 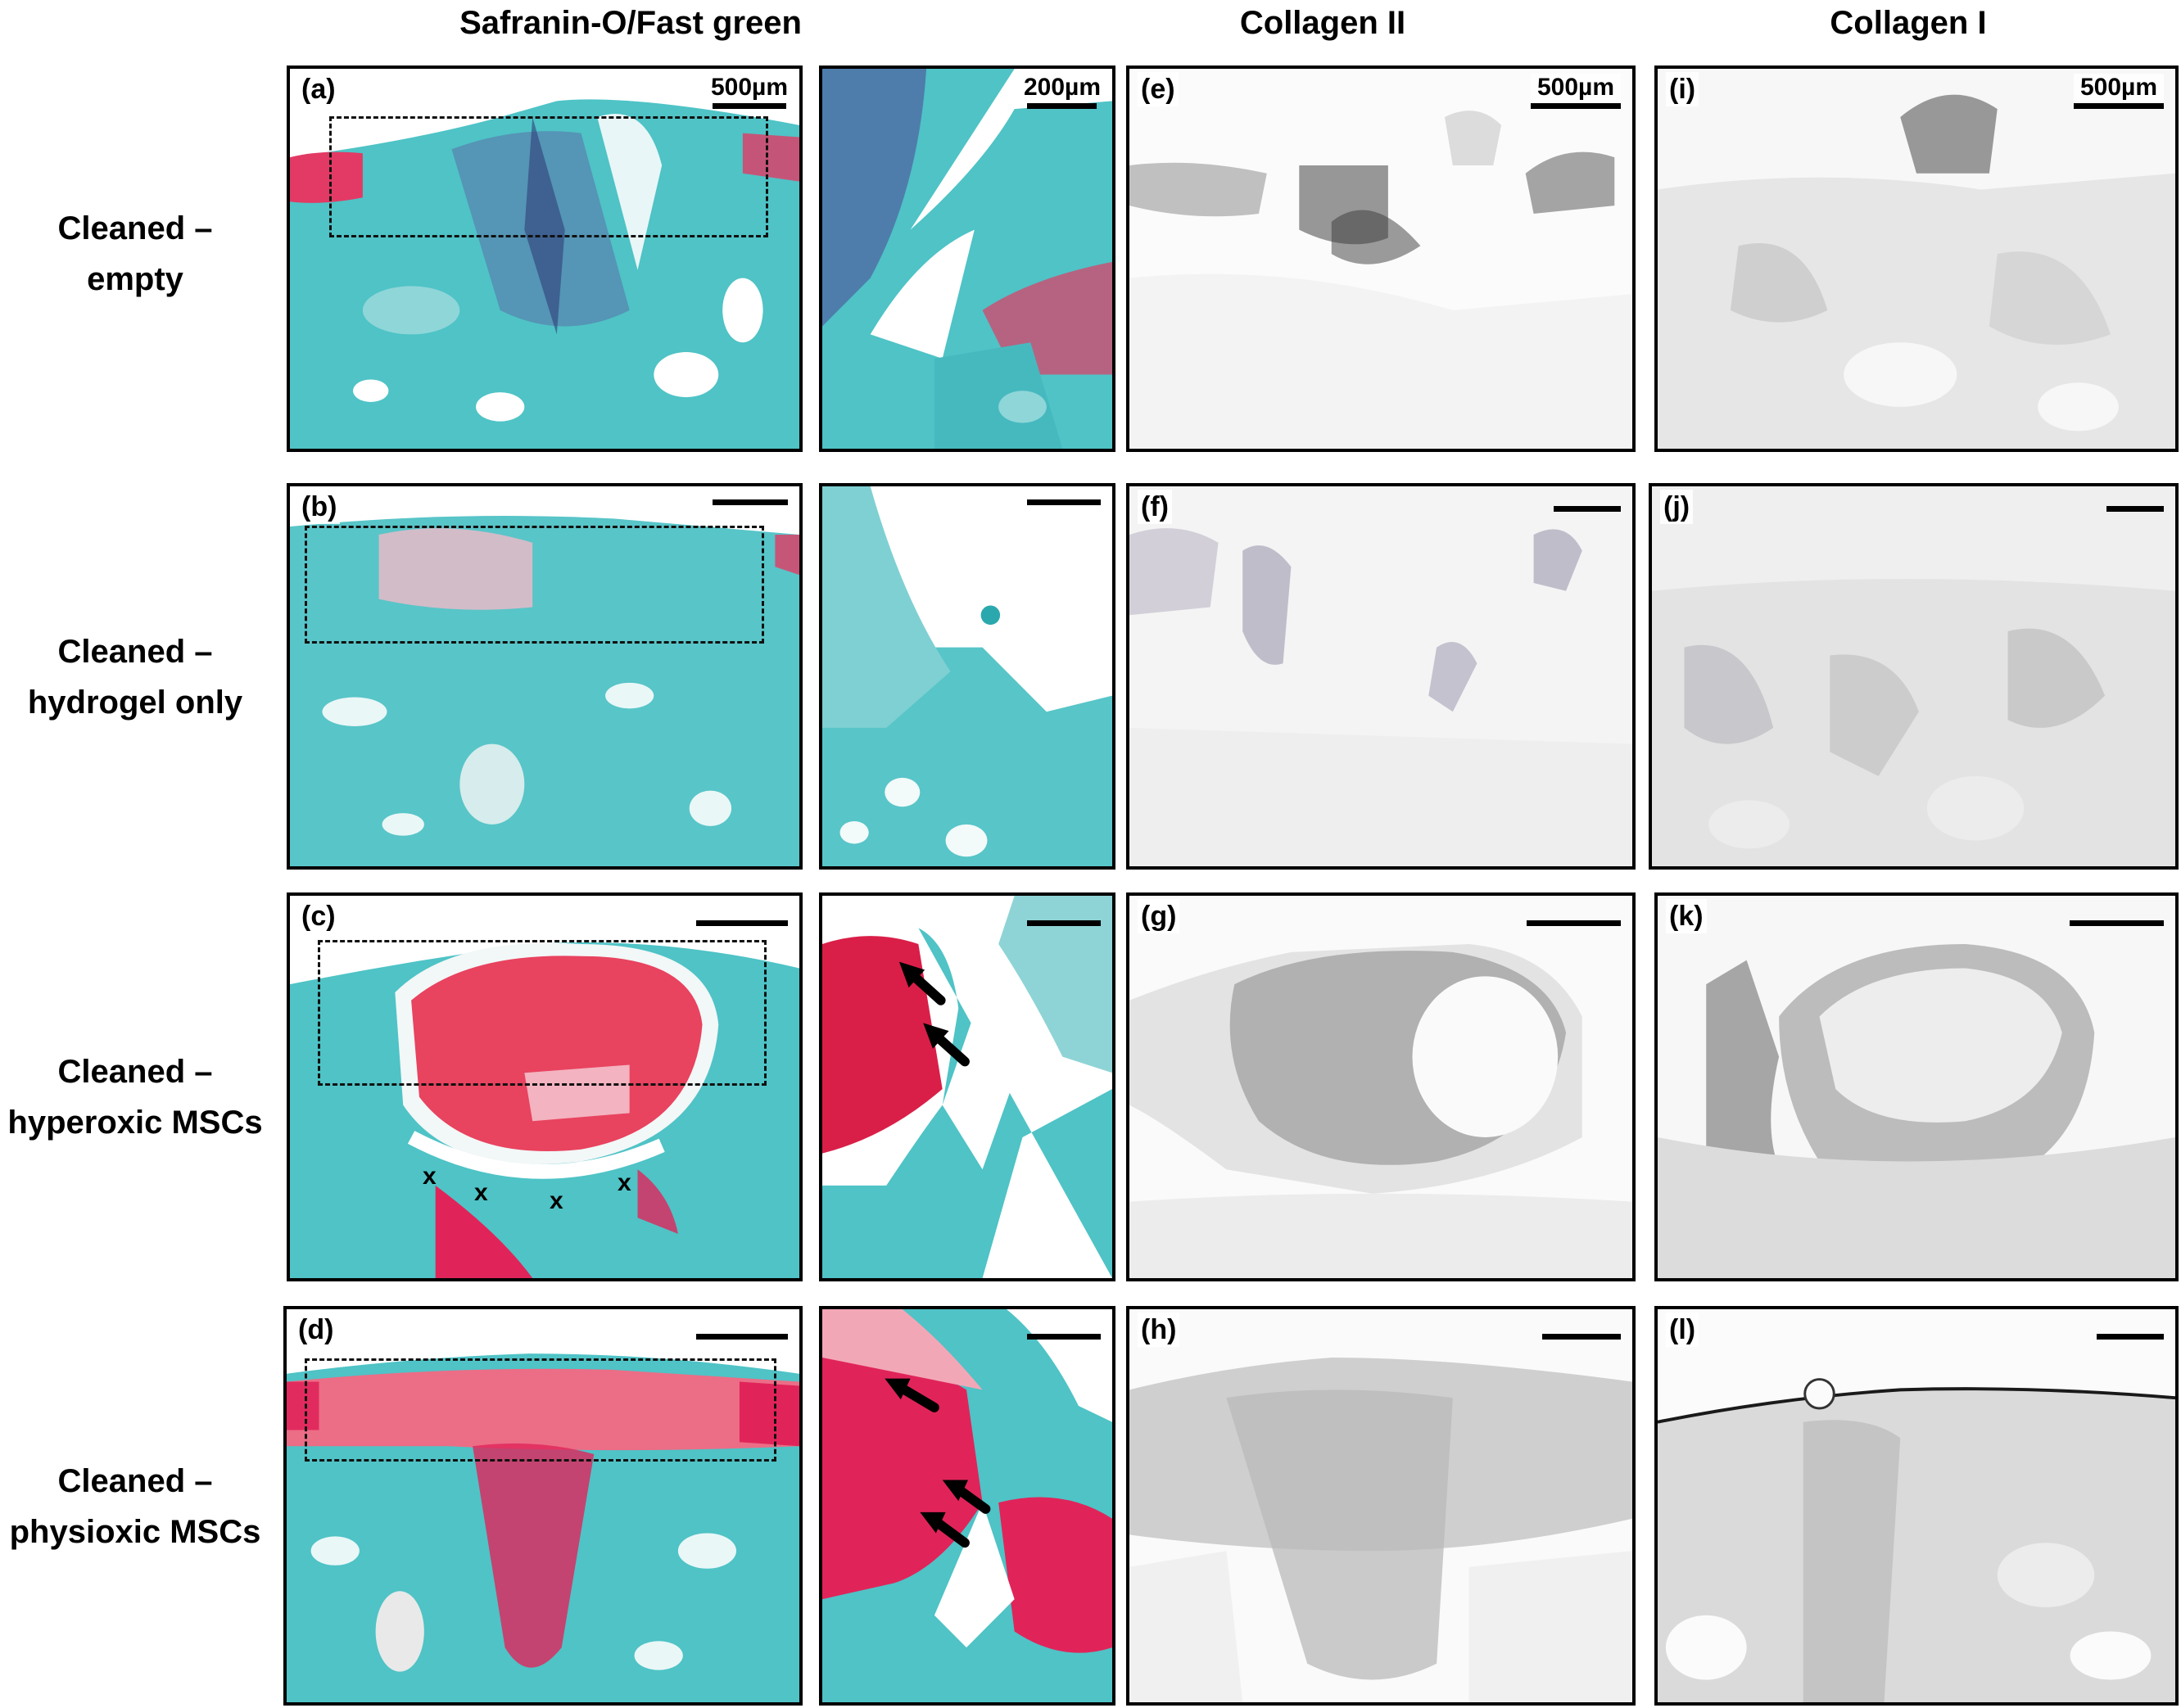 What do you see at coordinates (1683, 89) in the screenshot?
I see `panel-letter: (i)` at bounding box center [1683, 89].